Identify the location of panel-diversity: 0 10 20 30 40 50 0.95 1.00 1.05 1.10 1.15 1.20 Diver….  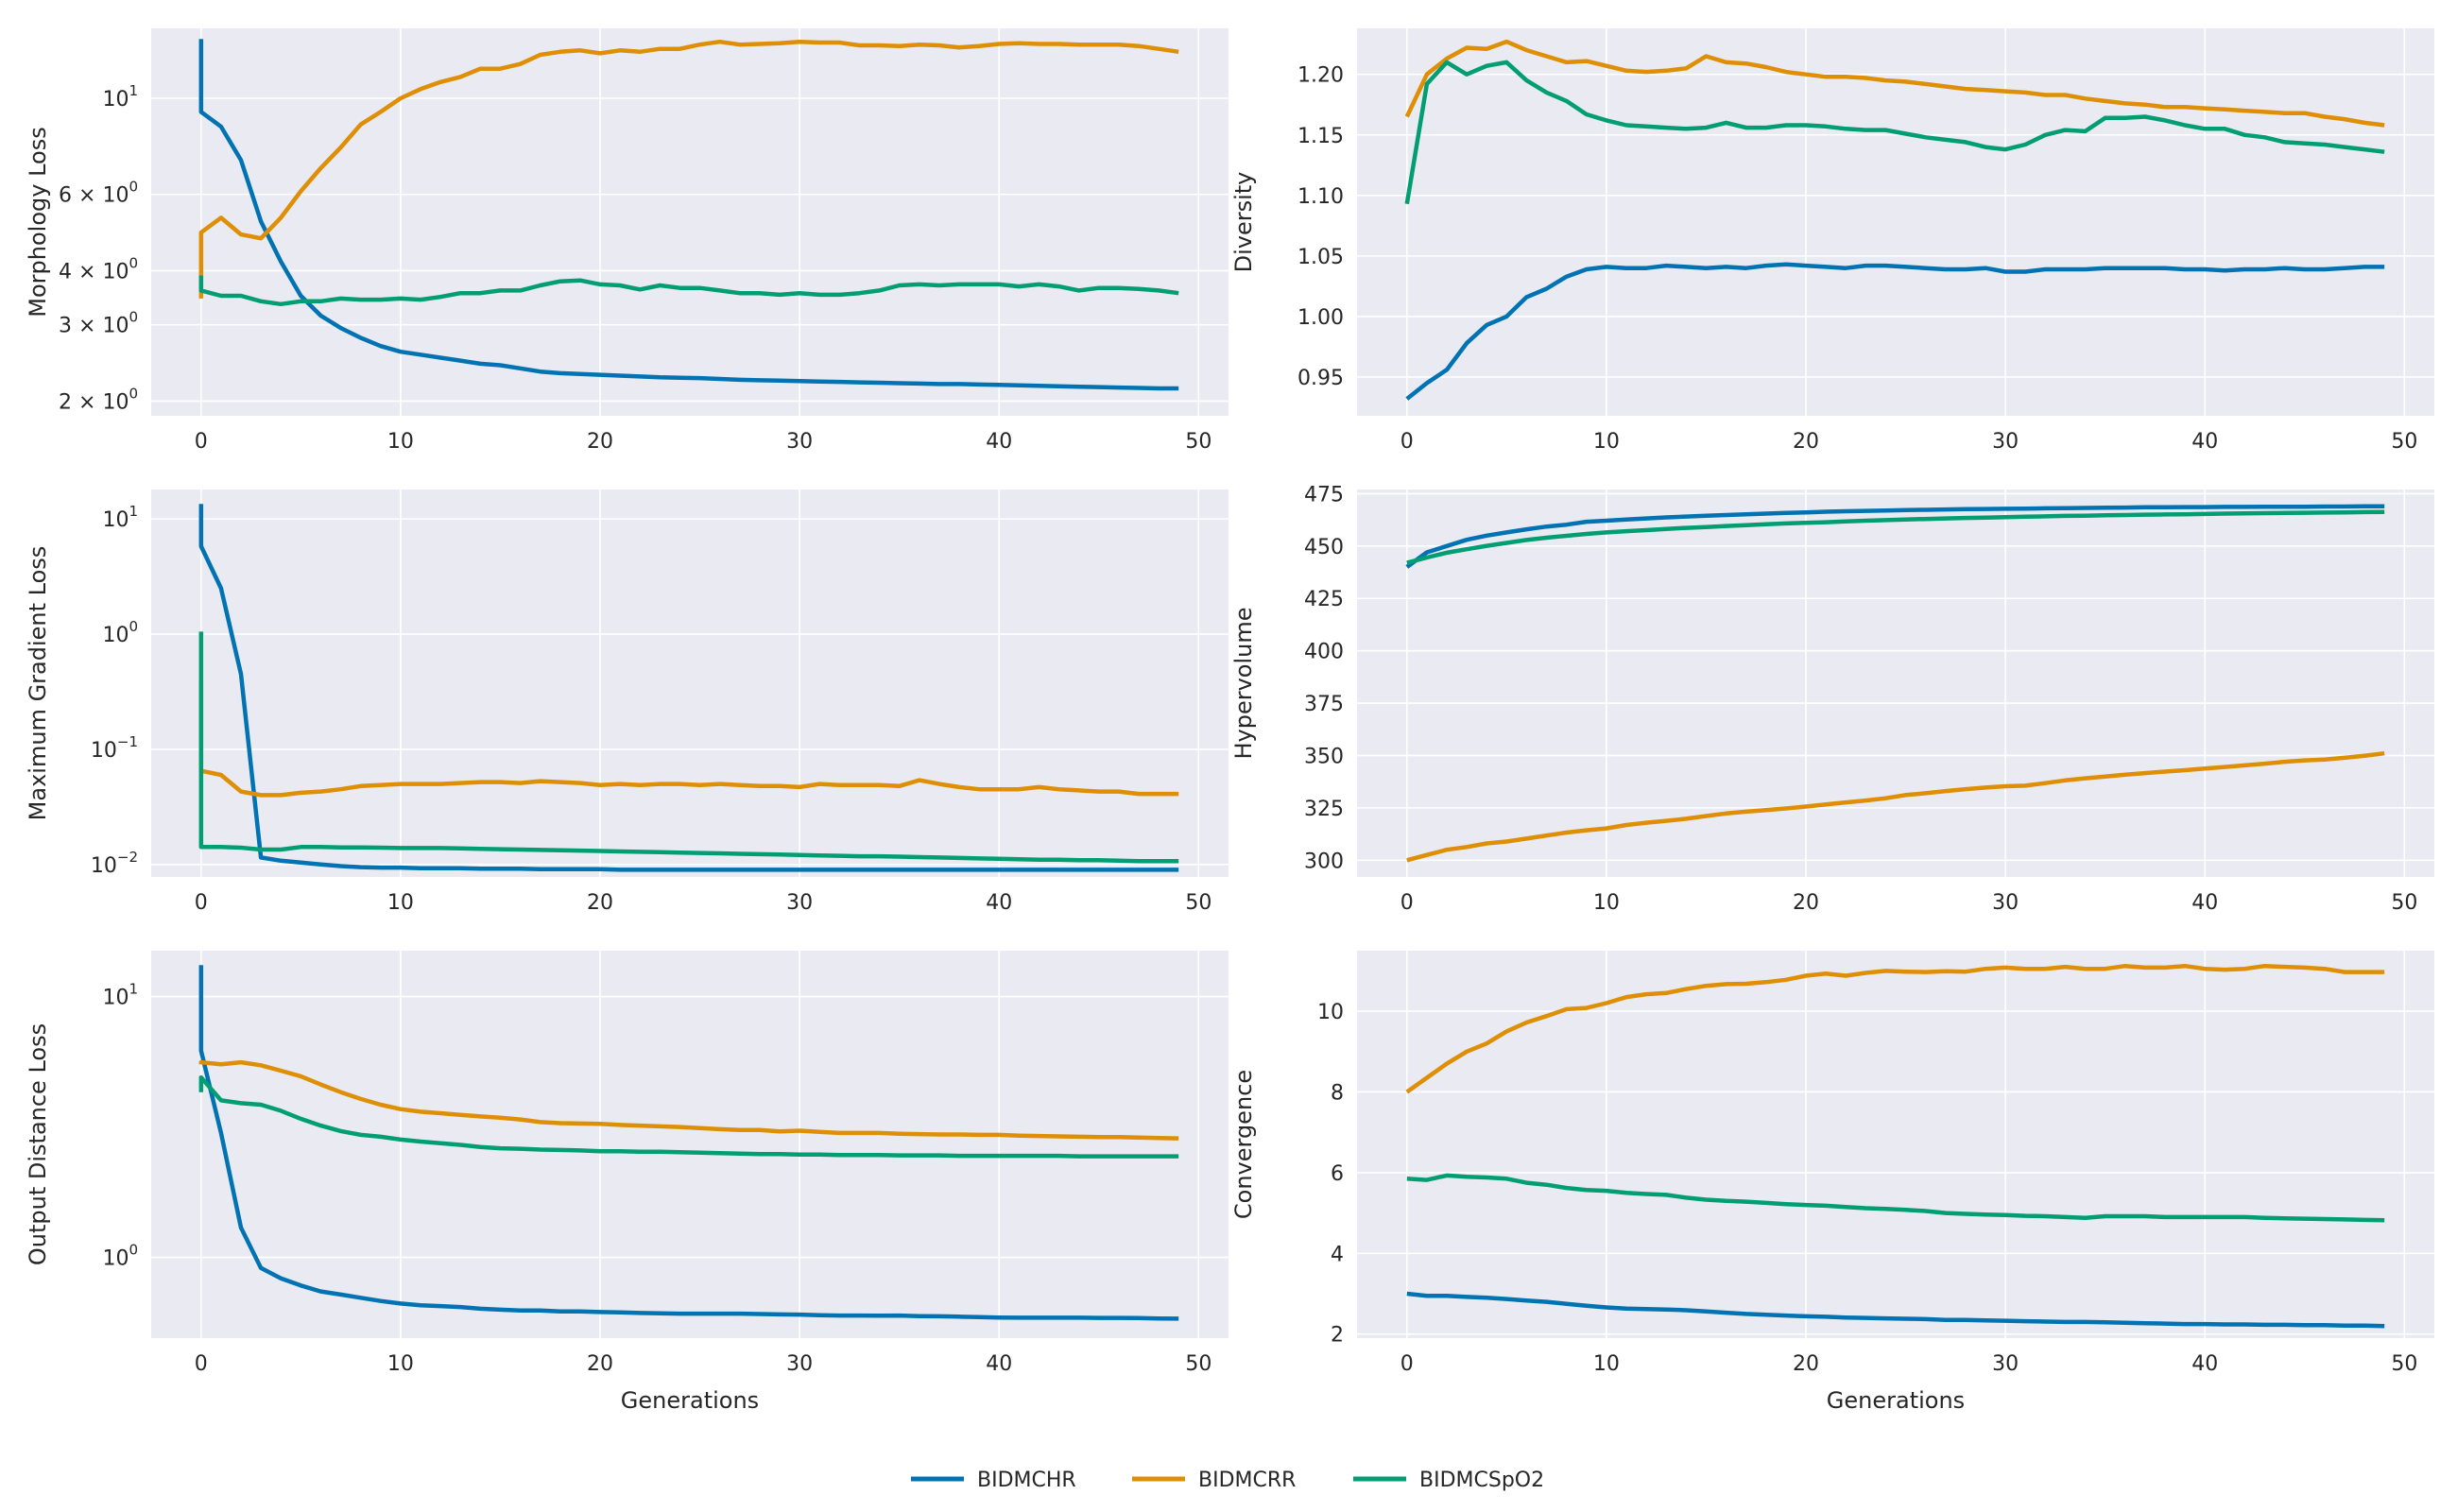
(1832, 241).